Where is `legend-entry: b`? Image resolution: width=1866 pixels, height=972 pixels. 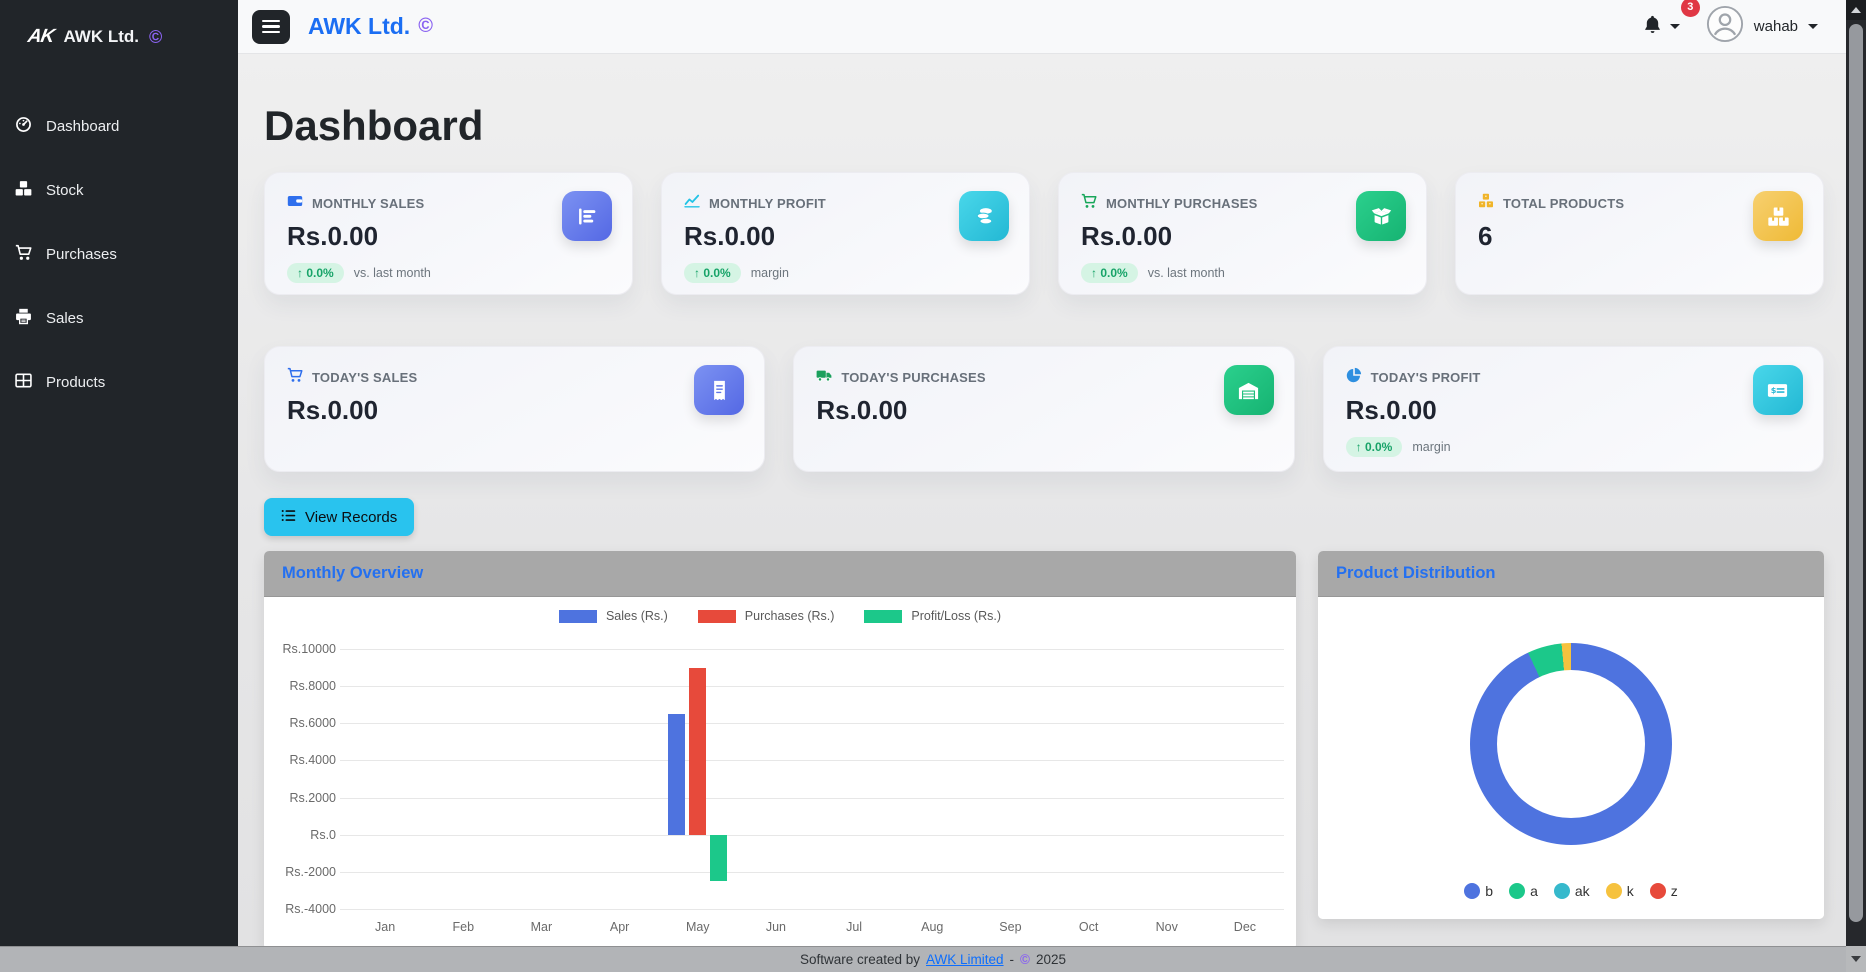 legend-entry: b is located at coordinates (1478, 891).